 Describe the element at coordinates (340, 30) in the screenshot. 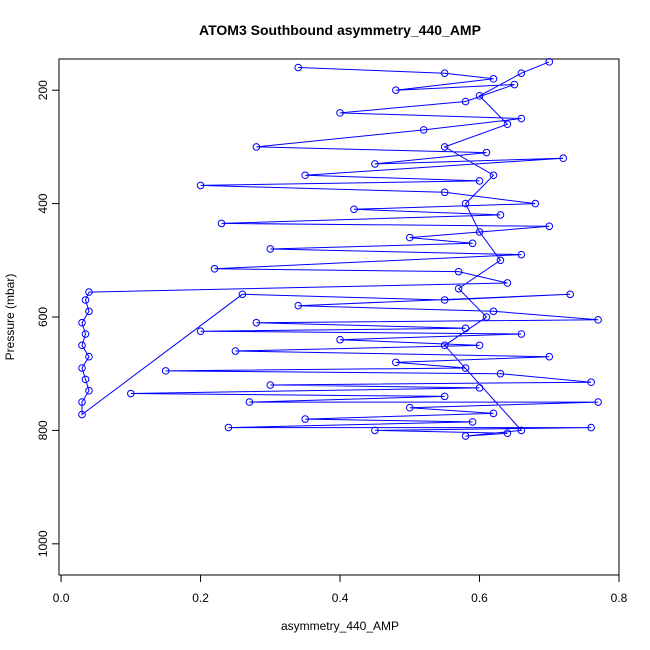

I see `chart-title: ATOM3 Southbound asymmetry_440_AMP` at that location.